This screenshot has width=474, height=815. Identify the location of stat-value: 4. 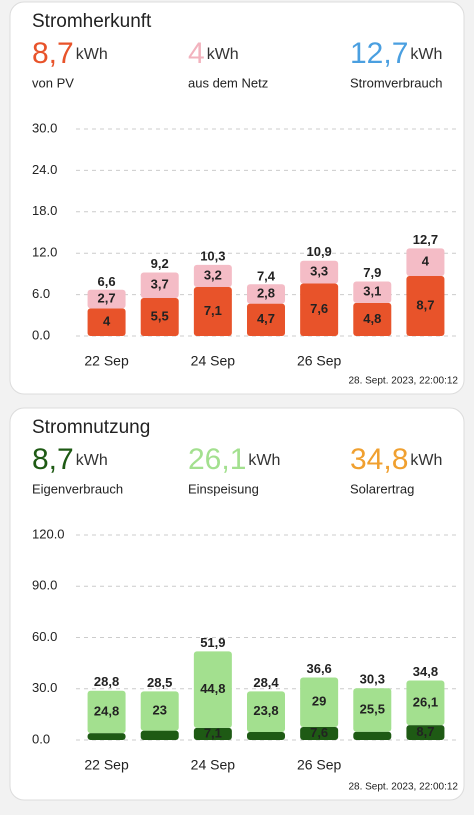
(196, 53).